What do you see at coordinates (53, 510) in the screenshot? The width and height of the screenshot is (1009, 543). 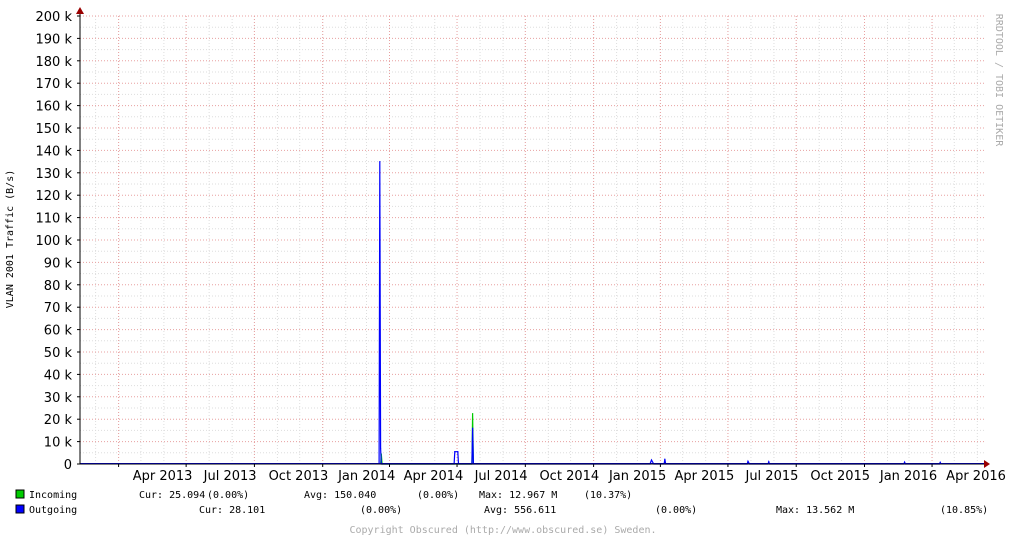 I see `legend-name: Outgoing` at bounding box center [53, 510].